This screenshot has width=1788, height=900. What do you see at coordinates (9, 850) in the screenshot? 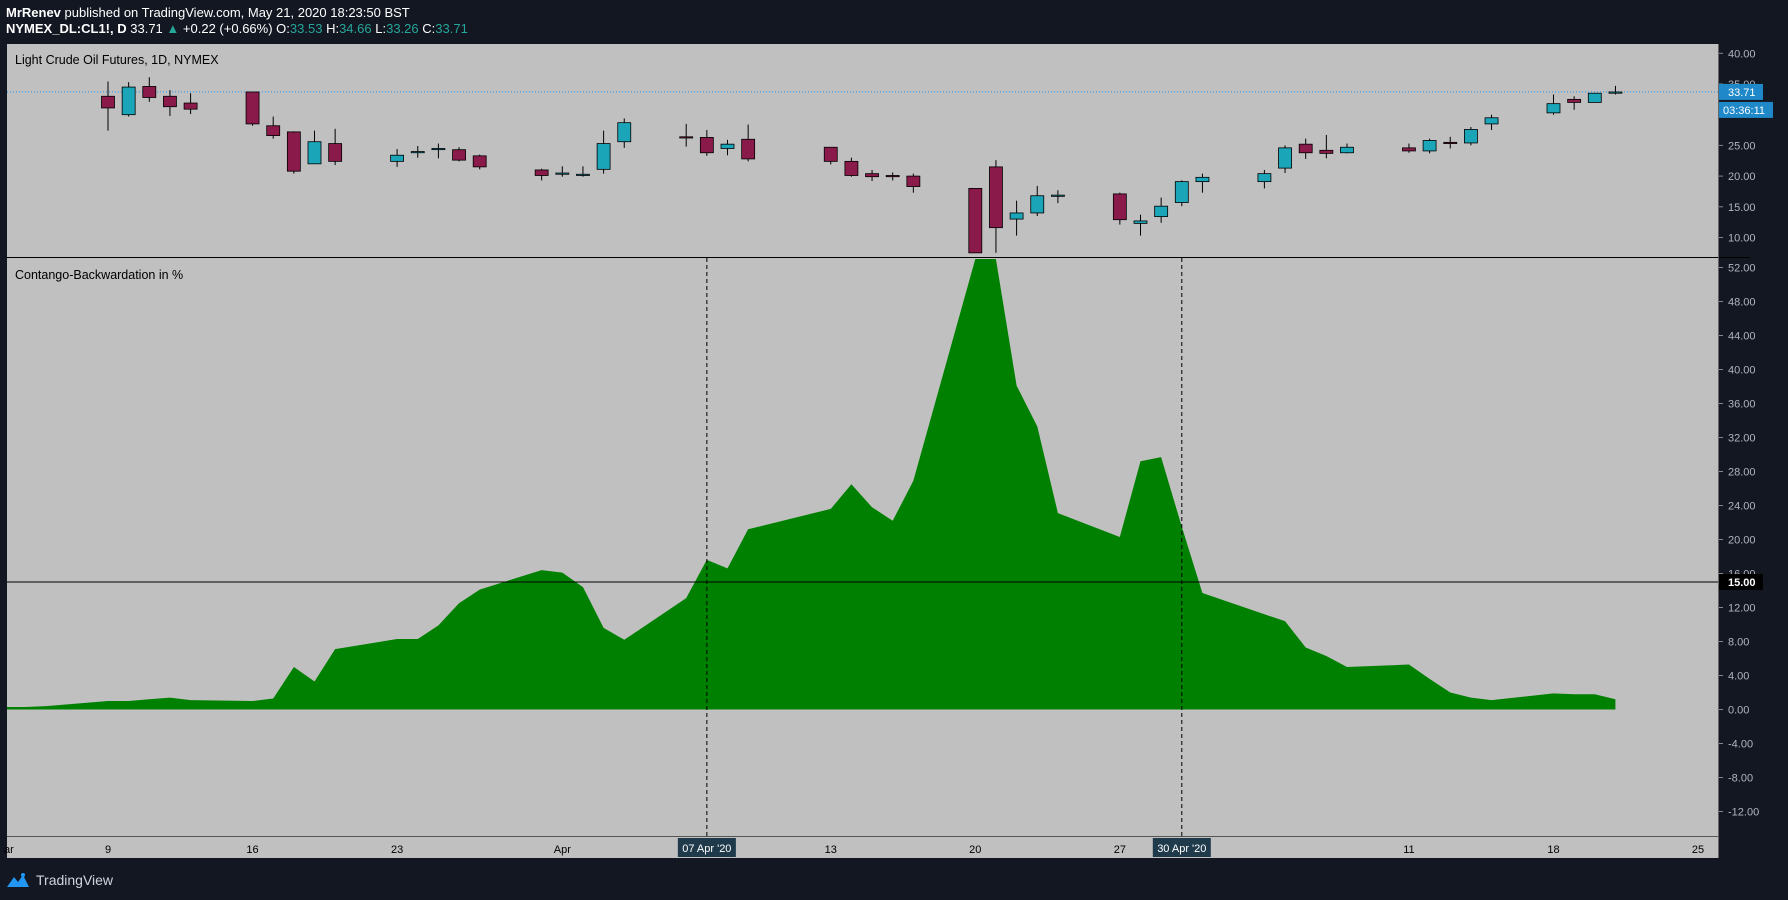
I see `time-axis-label: ar` at bounding box center [9, 850].